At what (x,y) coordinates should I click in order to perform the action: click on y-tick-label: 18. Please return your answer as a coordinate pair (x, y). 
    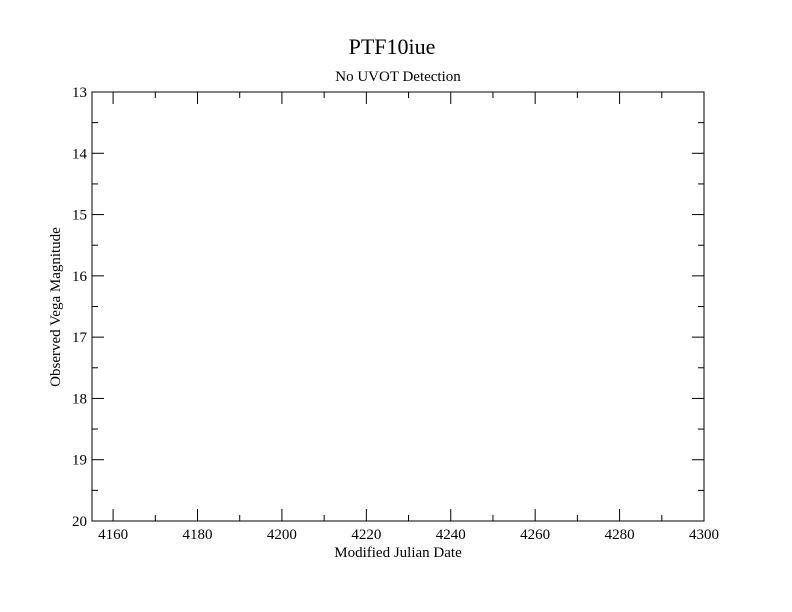
    Looking at the image, I should click on (79, 399).